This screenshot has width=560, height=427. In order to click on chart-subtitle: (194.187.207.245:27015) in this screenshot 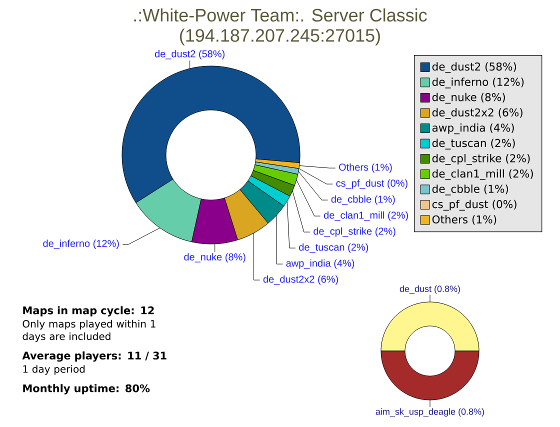, I will do `click(280, 37)`.